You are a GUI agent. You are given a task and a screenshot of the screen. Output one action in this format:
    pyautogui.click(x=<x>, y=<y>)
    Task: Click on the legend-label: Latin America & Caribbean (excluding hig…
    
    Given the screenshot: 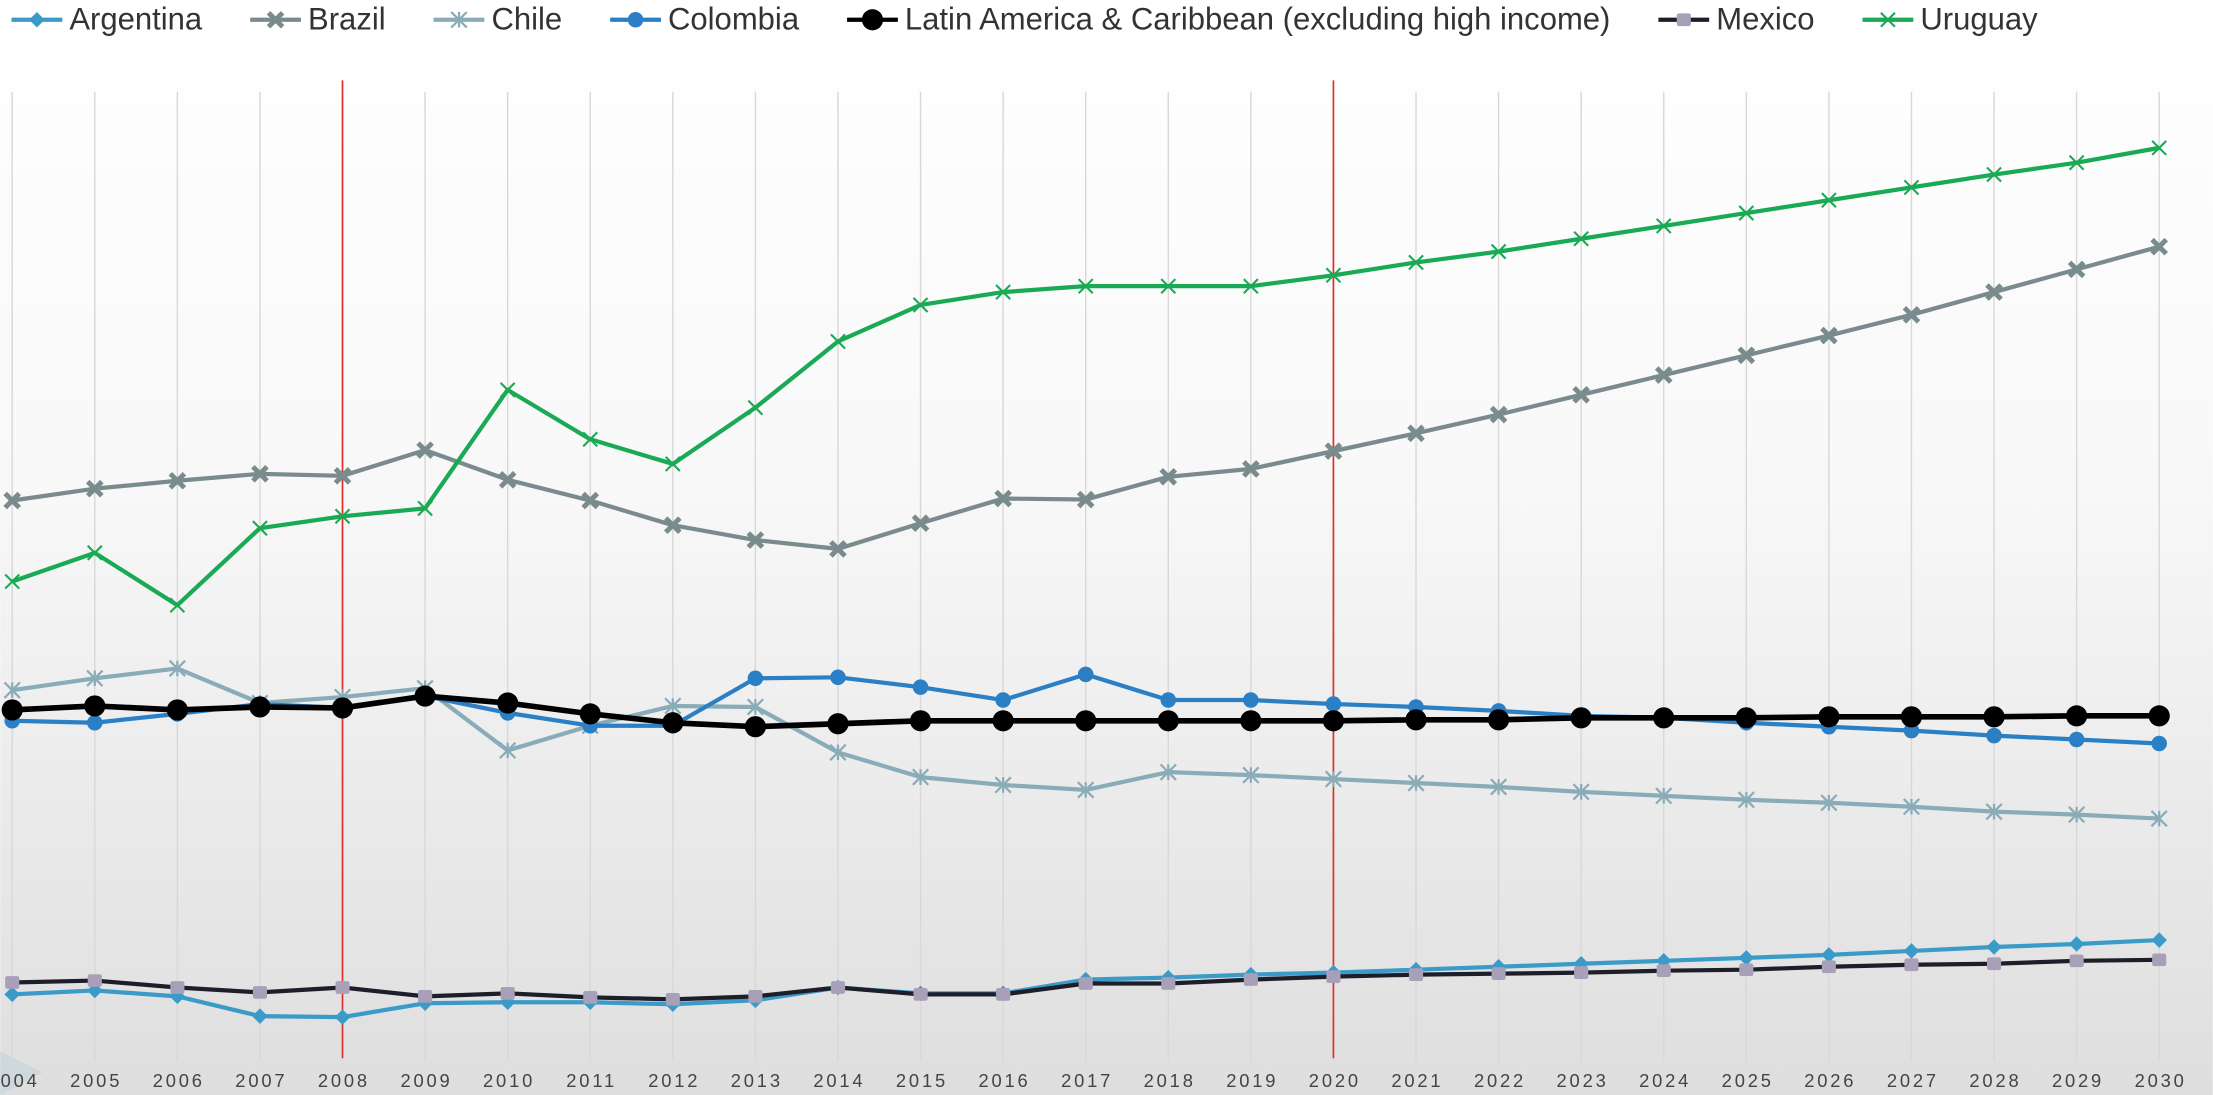 What is the action you would take?
    pyautogui.click(x=1257, y=18)
    